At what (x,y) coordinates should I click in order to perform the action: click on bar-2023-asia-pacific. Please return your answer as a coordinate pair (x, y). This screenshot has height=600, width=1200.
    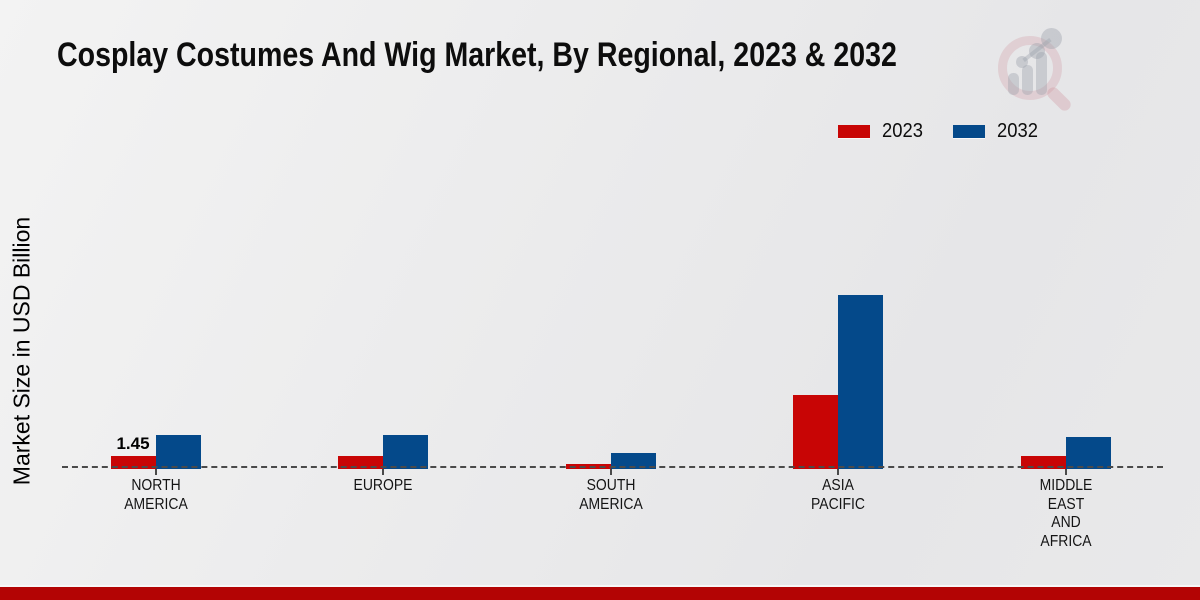
    Looking at the image, I should click on (815, 432).